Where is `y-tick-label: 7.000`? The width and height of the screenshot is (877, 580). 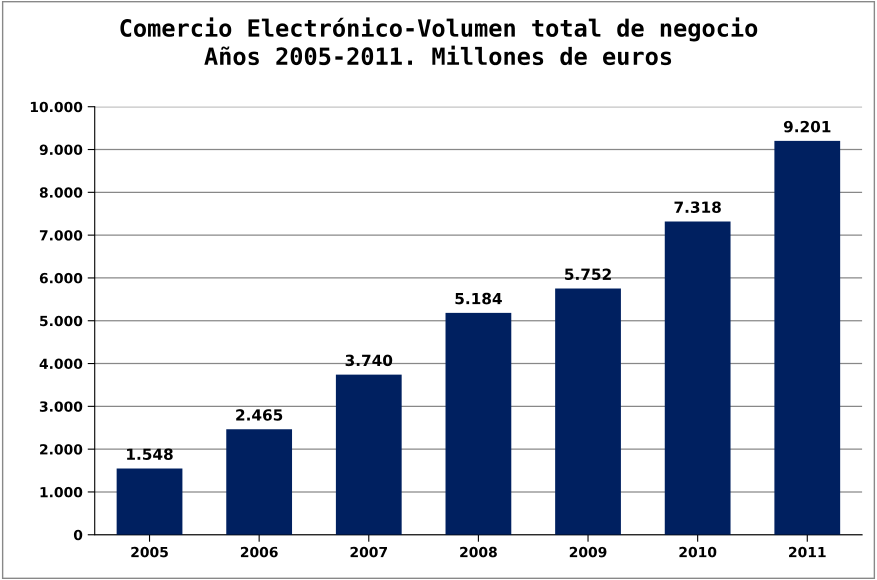 y-tick-label: 7.000 is located at coordinates (61, 235).